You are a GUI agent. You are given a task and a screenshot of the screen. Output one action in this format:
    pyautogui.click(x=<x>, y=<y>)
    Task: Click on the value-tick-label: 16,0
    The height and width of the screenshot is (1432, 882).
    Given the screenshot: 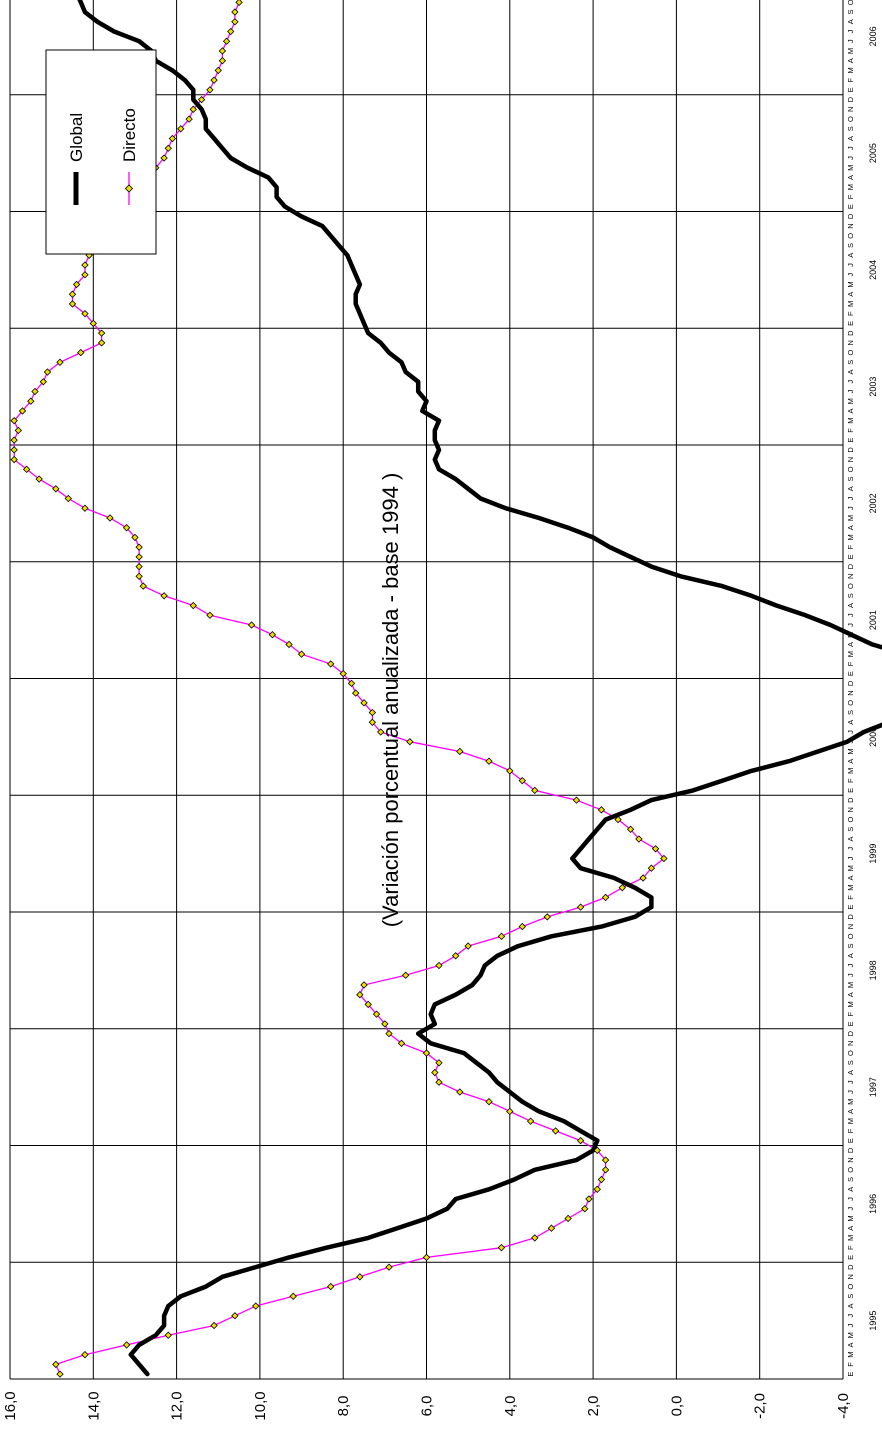 What is the action you would take?
    pyautogui.click(x=10, y=1405)
    